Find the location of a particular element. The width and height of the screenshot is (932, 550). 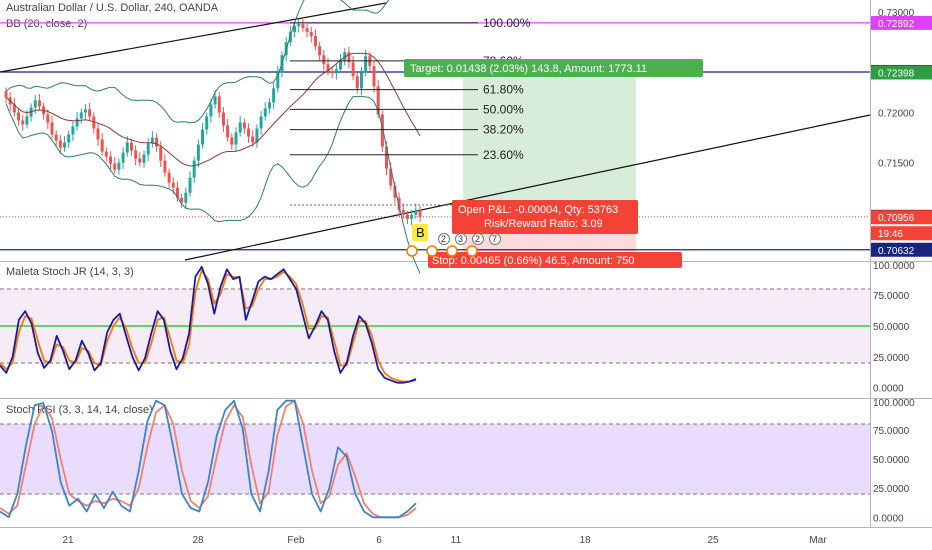

price-axis-badge-label: 19:46 is located at coordinates (890, 234).